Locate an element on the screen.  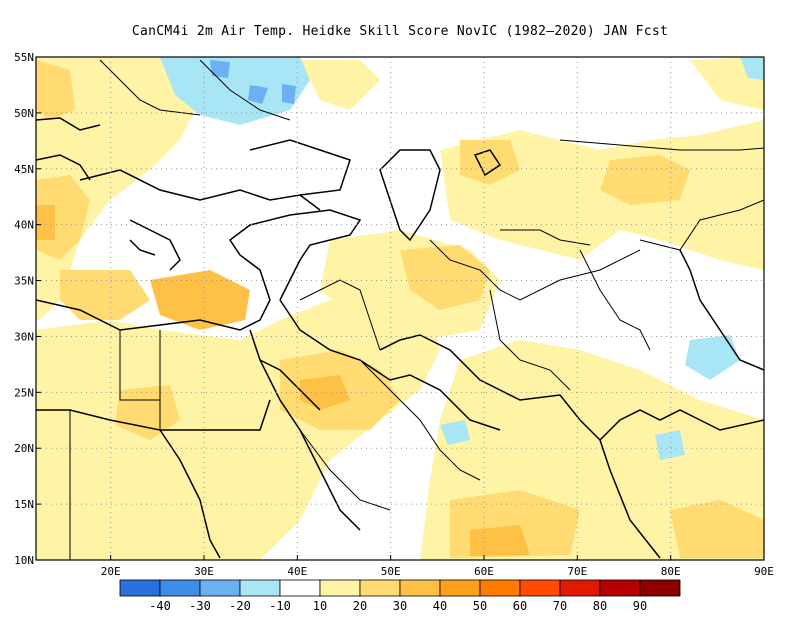
longitude-axis: 20E 30E 40E 50E 60E 70E 80E 90E is located at coordinates (437, 566).